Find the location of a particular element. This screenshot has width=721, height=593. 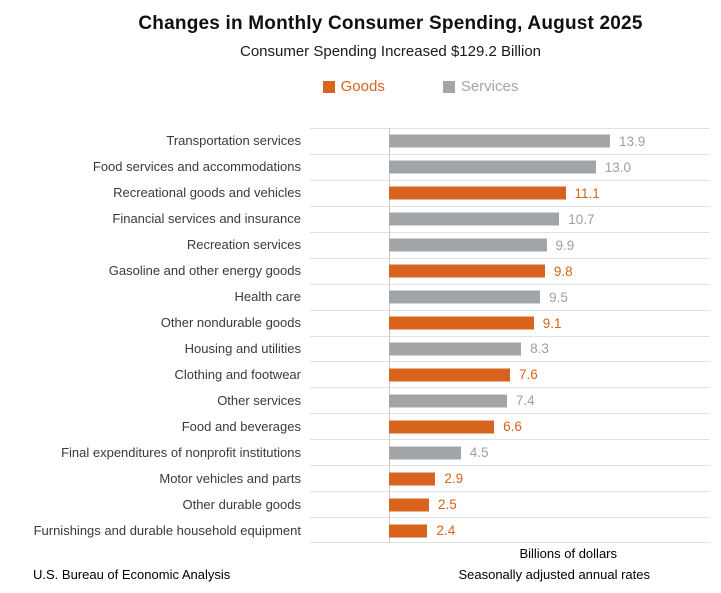

chart-row: Health care 9.5 is located at coordinates (355, 296).